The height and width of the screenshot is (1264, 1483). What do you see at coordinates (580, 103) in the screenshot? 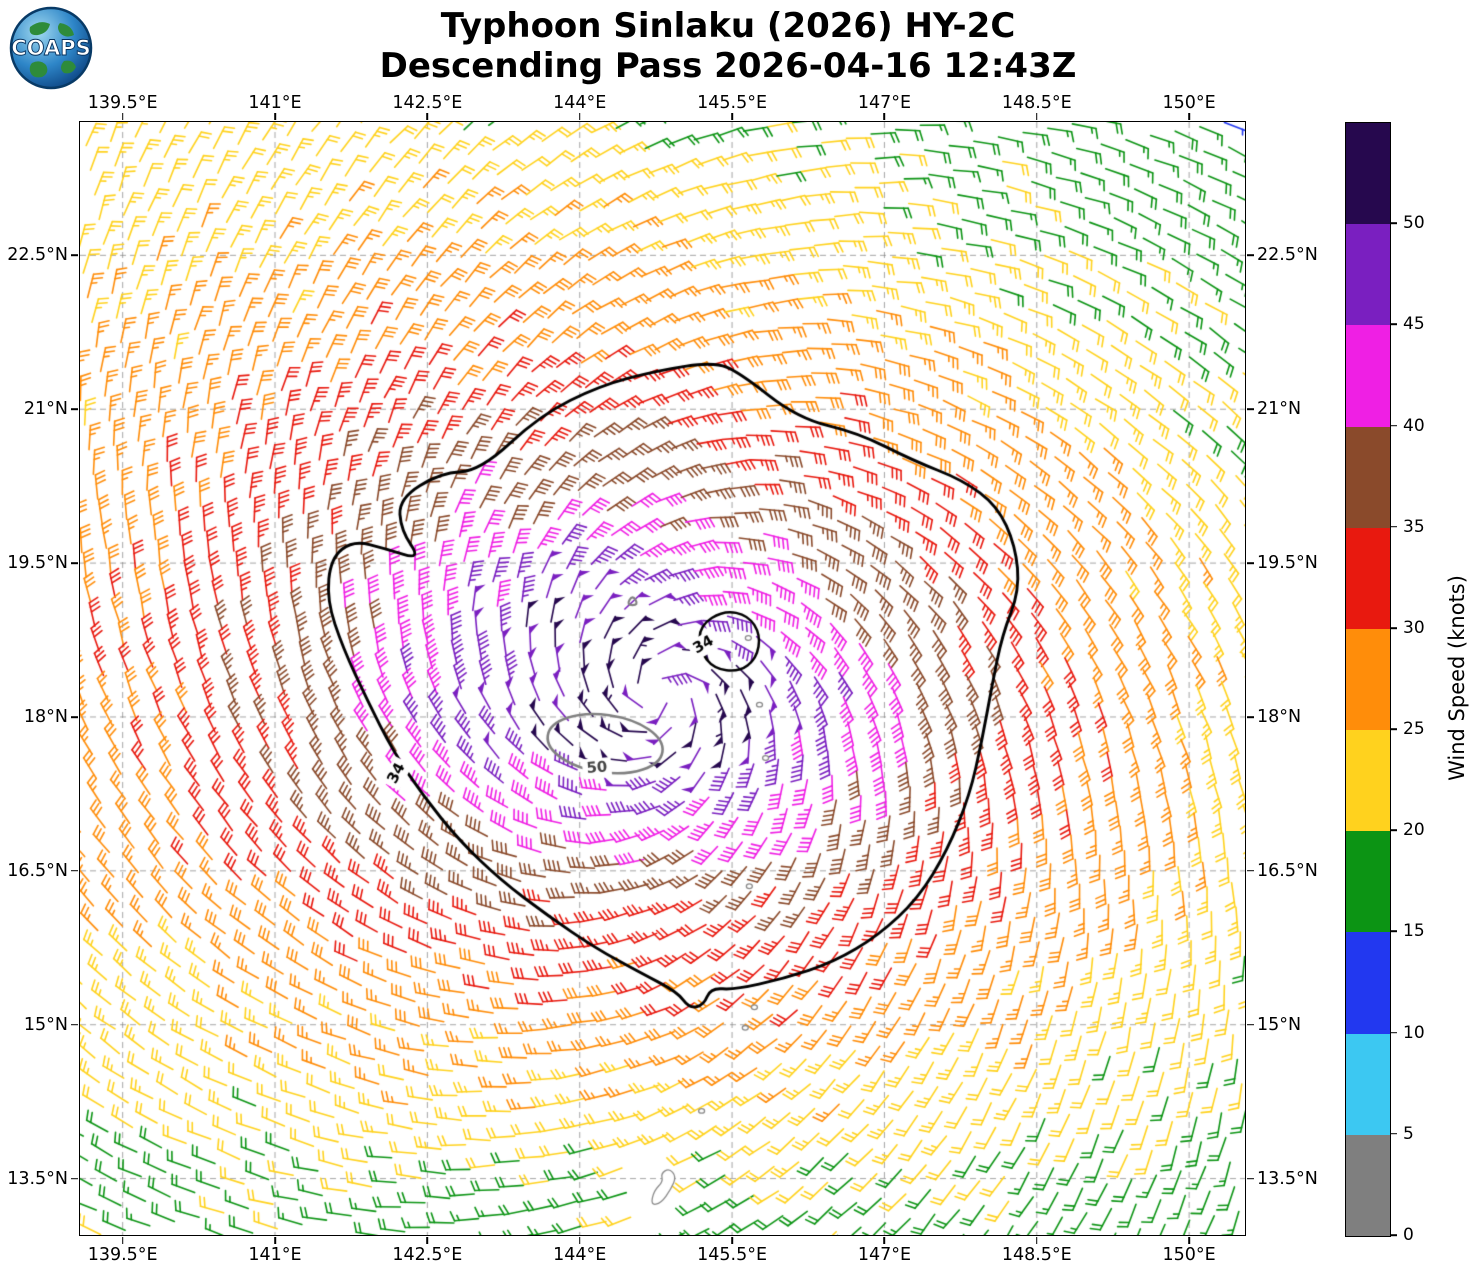
I see `x-tick-label-top: 144°E` at bounding box center [580, 103].